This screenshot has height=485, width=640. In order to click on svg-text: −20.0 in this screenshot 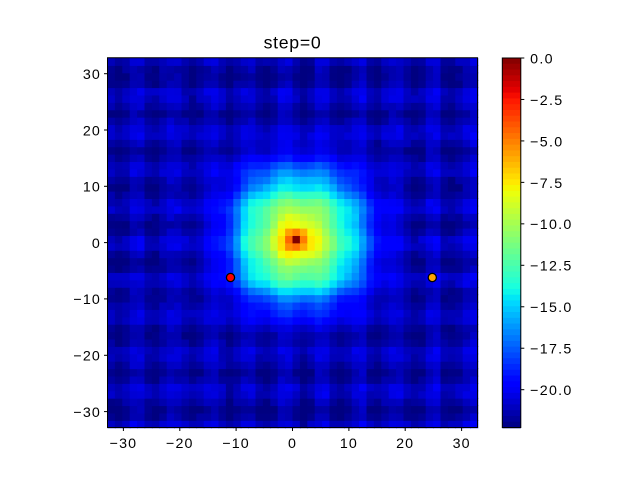, I will do `click(551, 391)`.